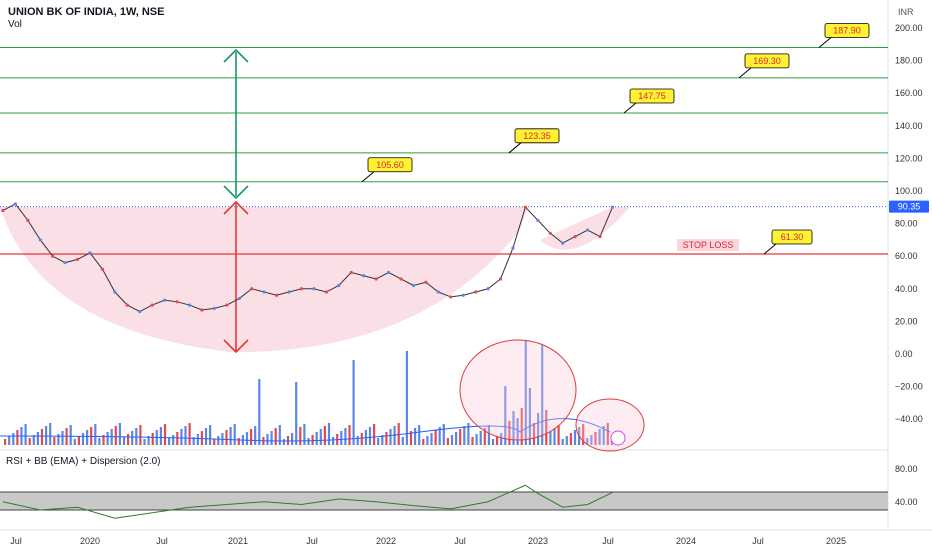 The width and height of the screenshot is (932, 550). What do you see at coordinates (906, 256) in the screenshot?
I see `y-axis-tick-label: 60.00` at bounding box center [906, 256].